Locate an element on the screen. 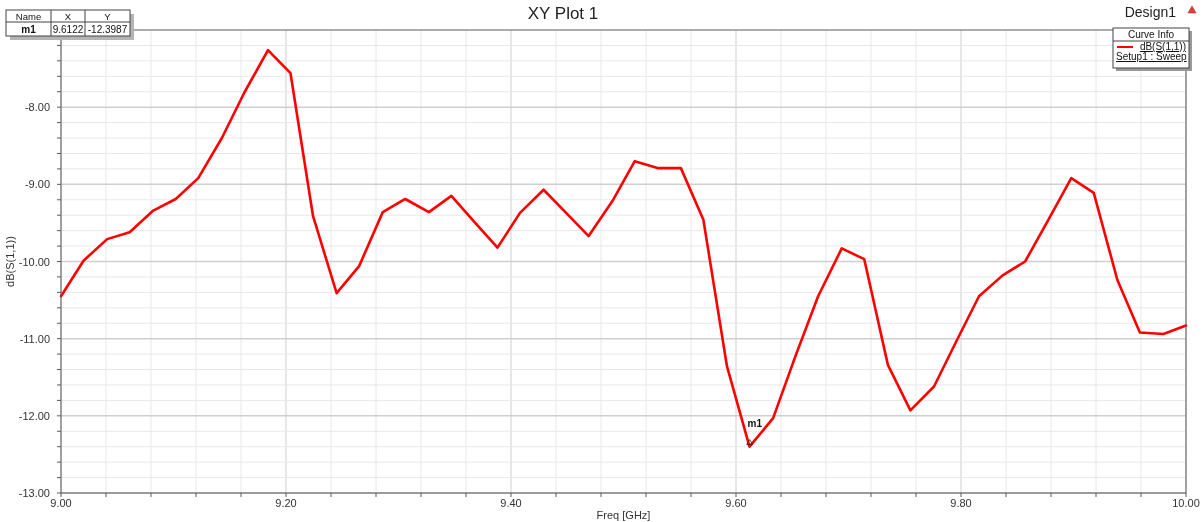 This screenshot has width=1204, height=522. y-tick-label: -12.00 is located at coordinates (34, 415).